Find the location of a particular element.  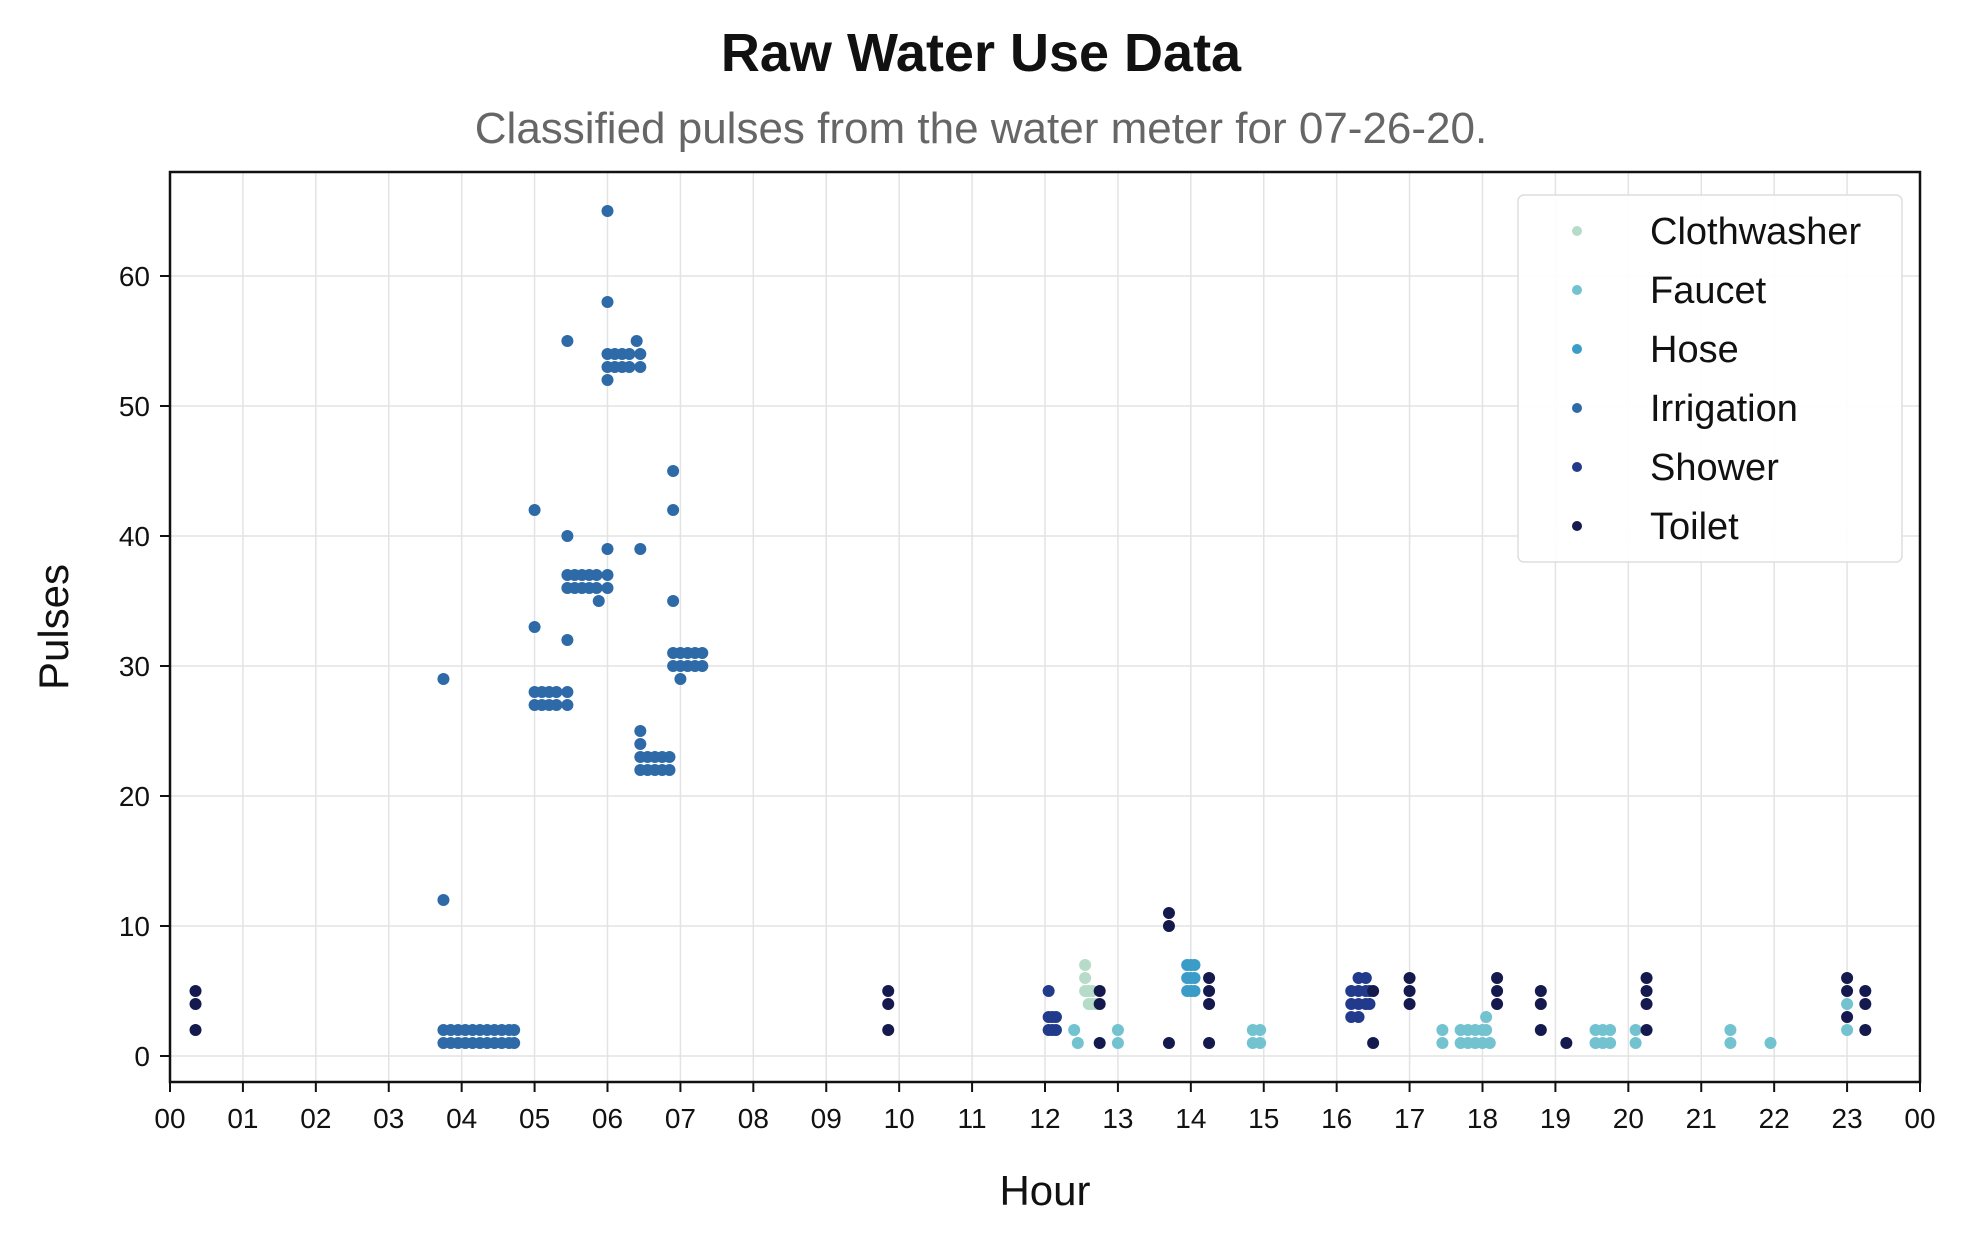

legend-entry: Irrigation is located at coordinates (1724, 409).